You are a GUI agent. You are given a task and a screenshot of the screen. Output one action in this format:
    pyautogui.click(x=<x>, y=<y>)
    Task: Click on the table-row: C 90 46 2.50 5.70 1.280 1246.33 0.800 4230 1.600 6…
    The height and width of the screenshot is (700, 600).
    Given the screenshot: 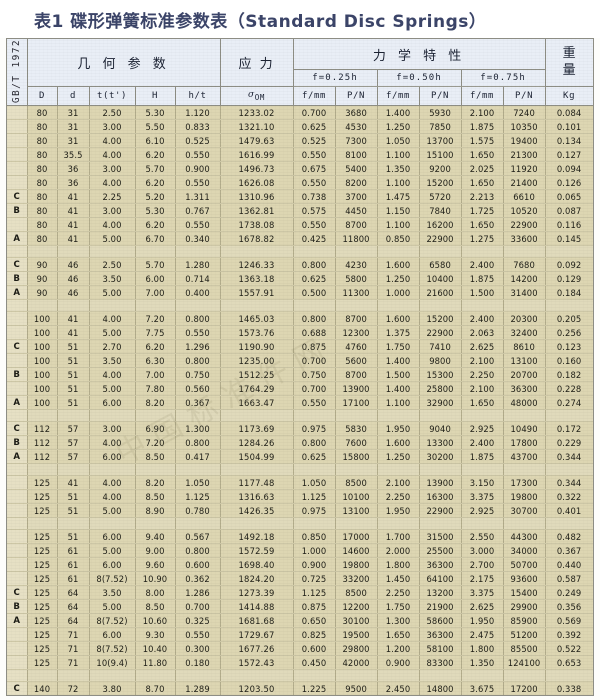 What is the action you would take?
    pyautogui.click(x=300, y=265)
    